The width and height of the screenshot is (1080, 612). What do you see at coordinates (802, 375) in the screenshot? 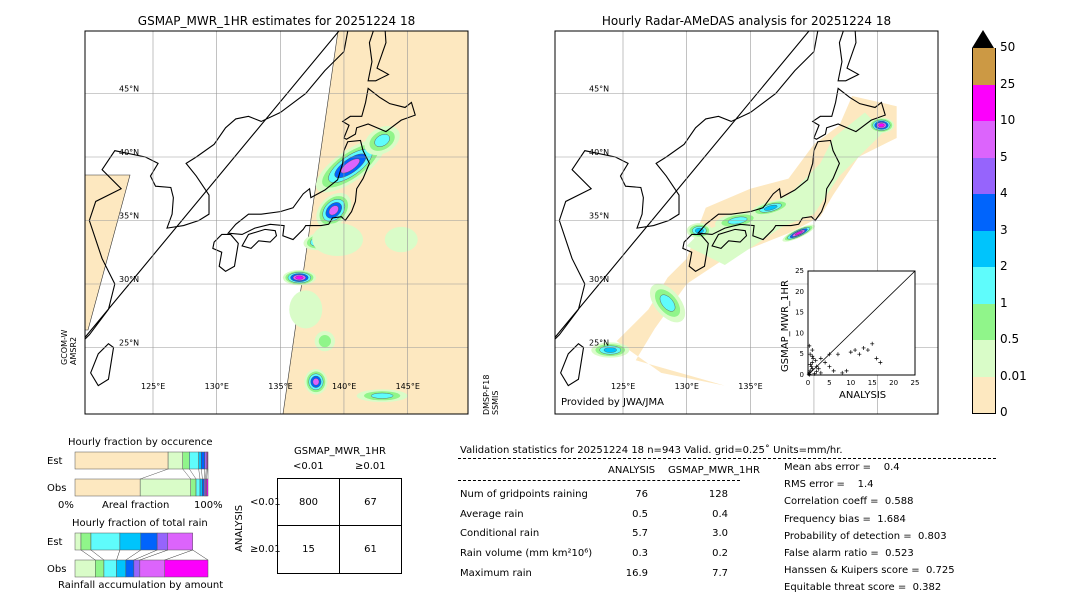
I see `scatter-ytick: 0` at bounding box center [802, 375].